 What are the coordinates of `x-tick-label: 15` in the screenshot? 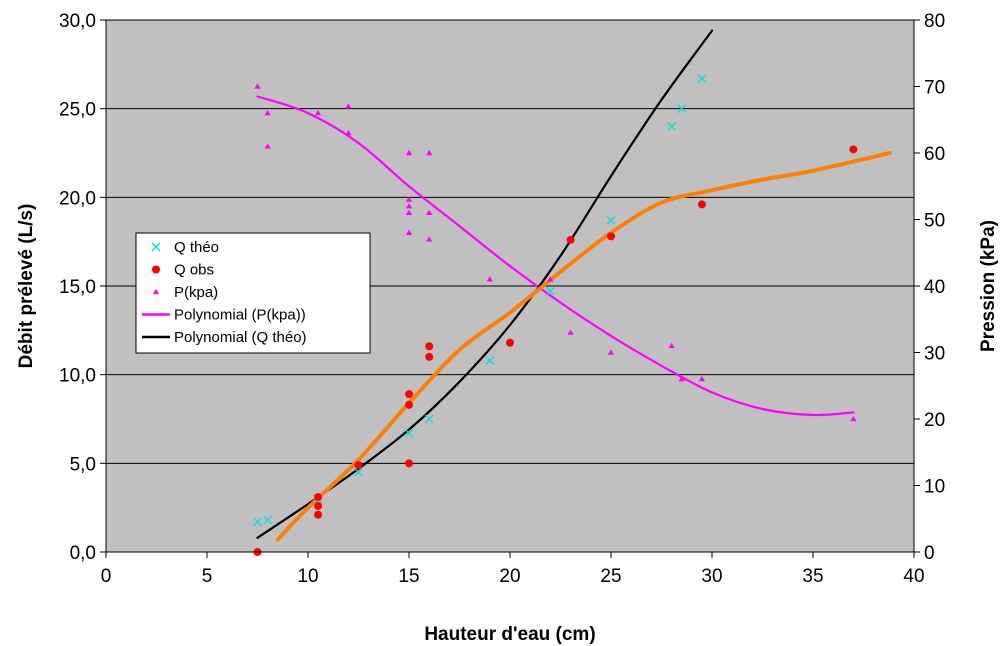 It's located at (408, 576).